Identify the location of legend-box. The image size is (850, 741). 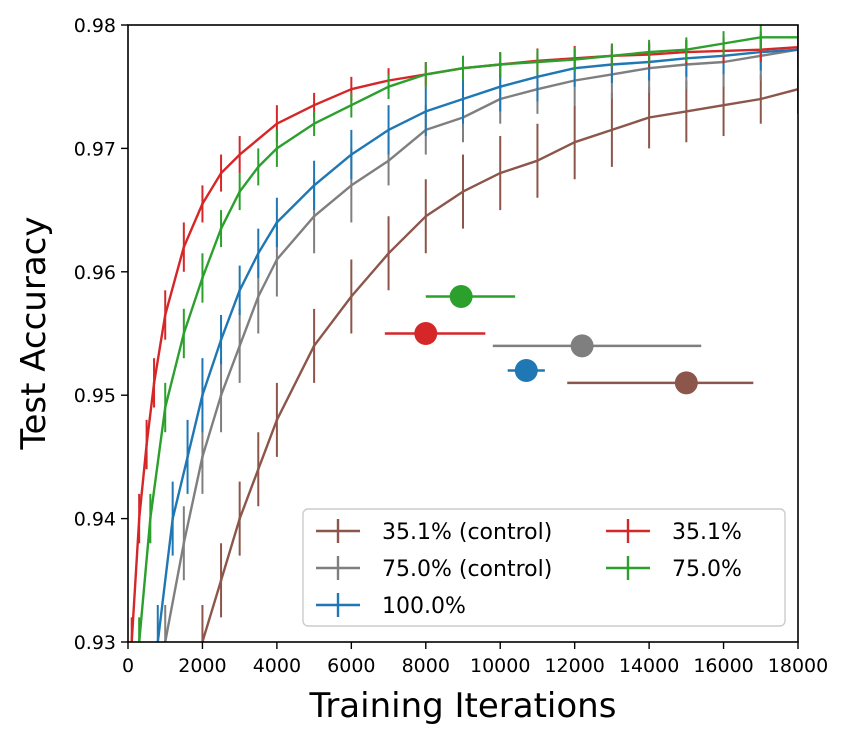
(544, 567).